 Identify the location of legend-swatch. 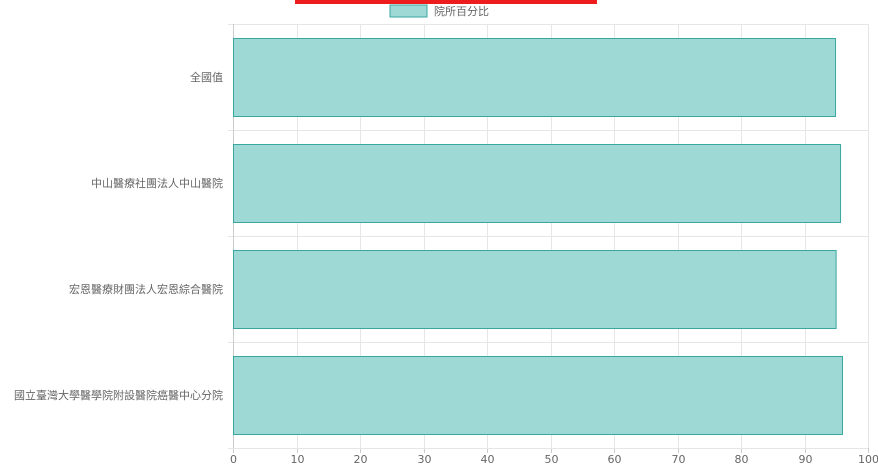
(408, 11).